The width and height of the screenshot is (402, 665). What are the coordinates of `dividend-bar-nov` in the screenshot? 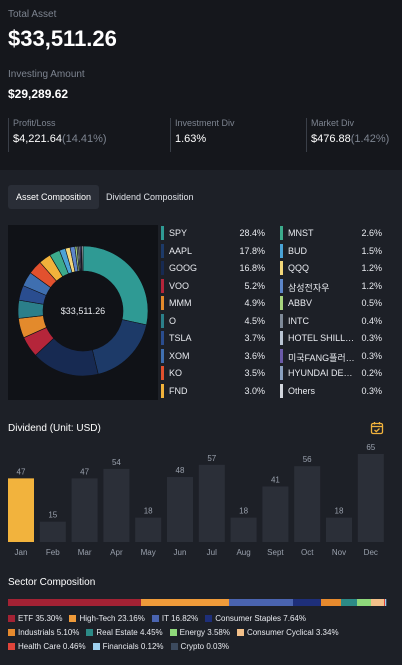 It's located at (339, 529).